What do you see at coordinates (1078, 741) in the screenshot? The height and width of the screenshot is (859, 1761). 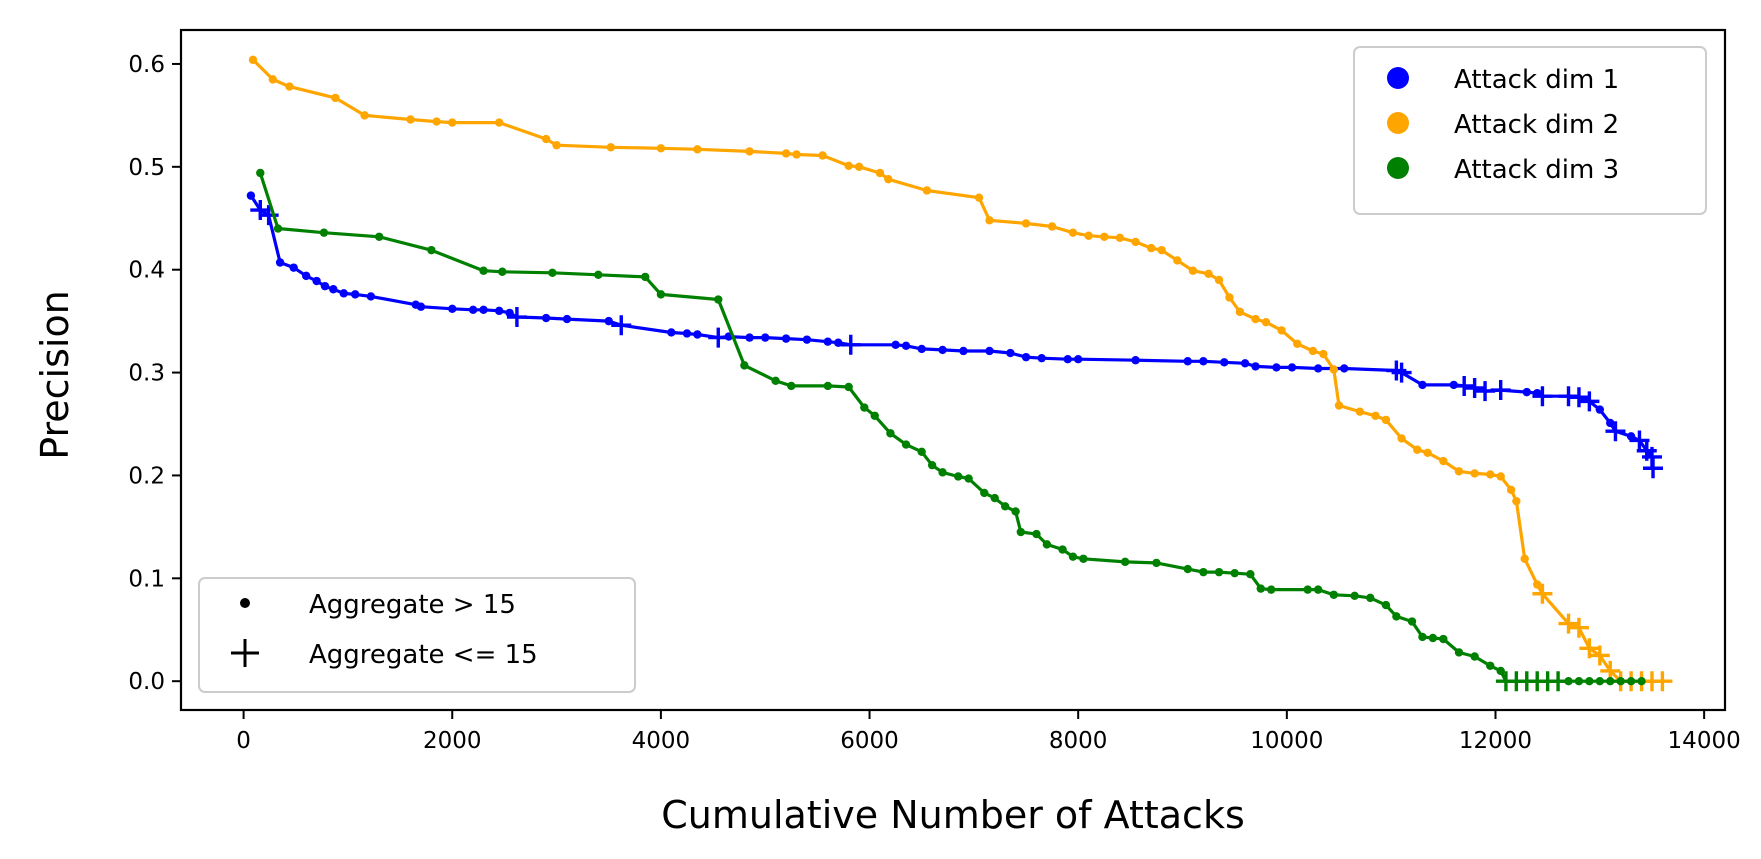 I see `x-tick-label: 8000` at bounding box center [1078, 741].